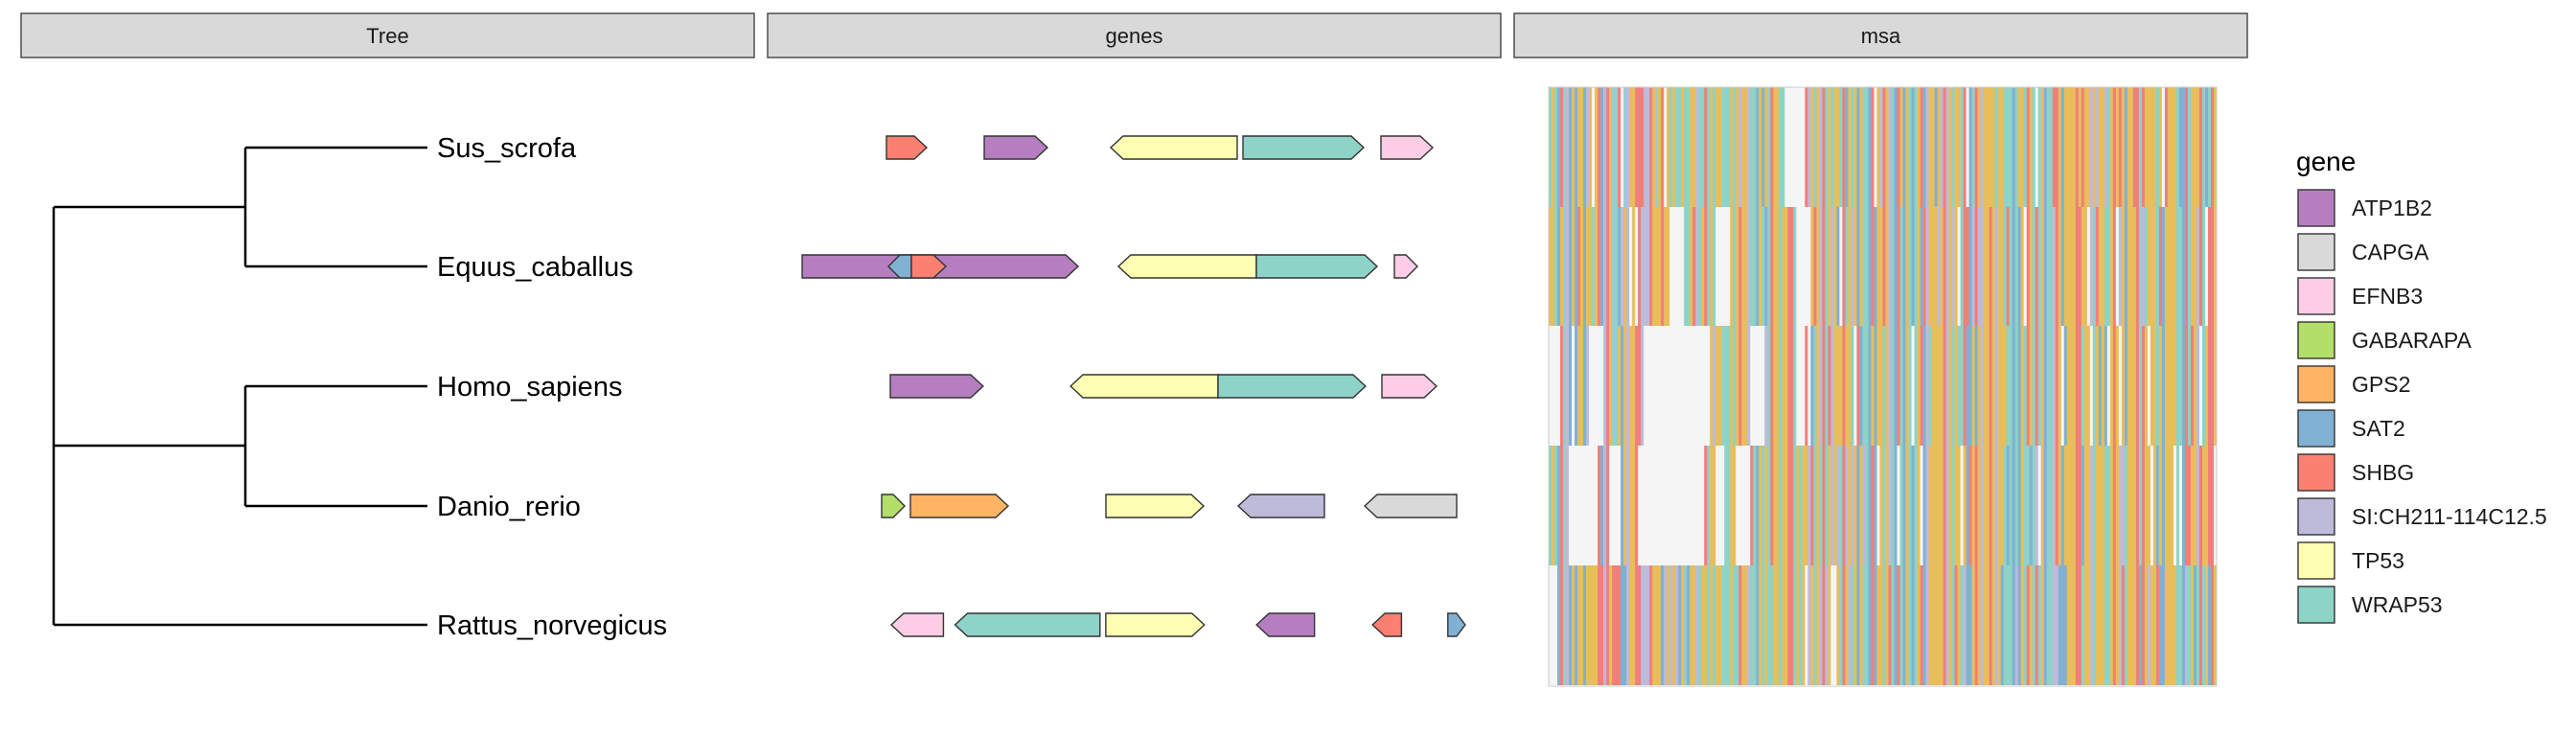 This screenshot has width=2576, height=736. I want to click on panel-strip-msa: msa, so click(1880, 35).